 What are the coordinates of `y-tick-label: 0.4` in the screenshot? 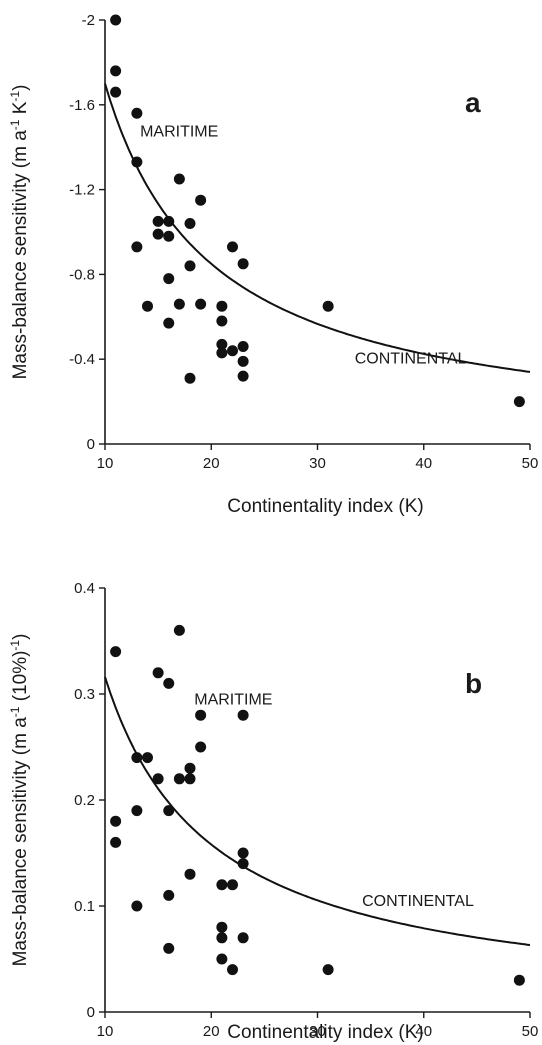 It's located at (84, 588).